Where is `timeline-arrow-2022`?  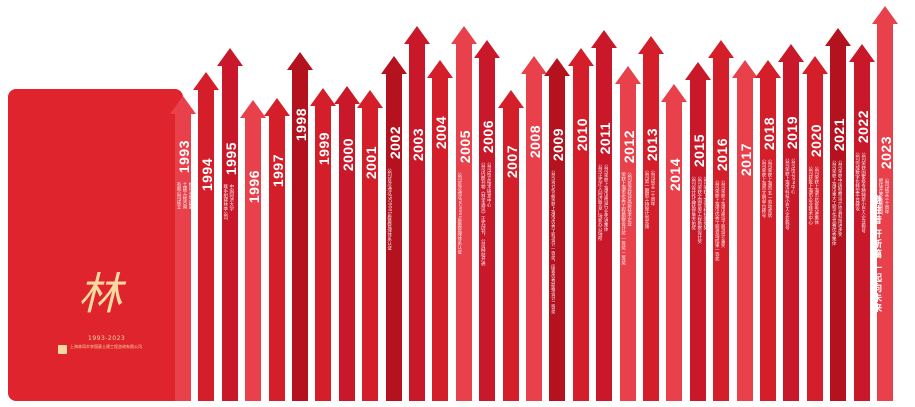 timeline-arrow-2022 is located at coordinates (861, 222).